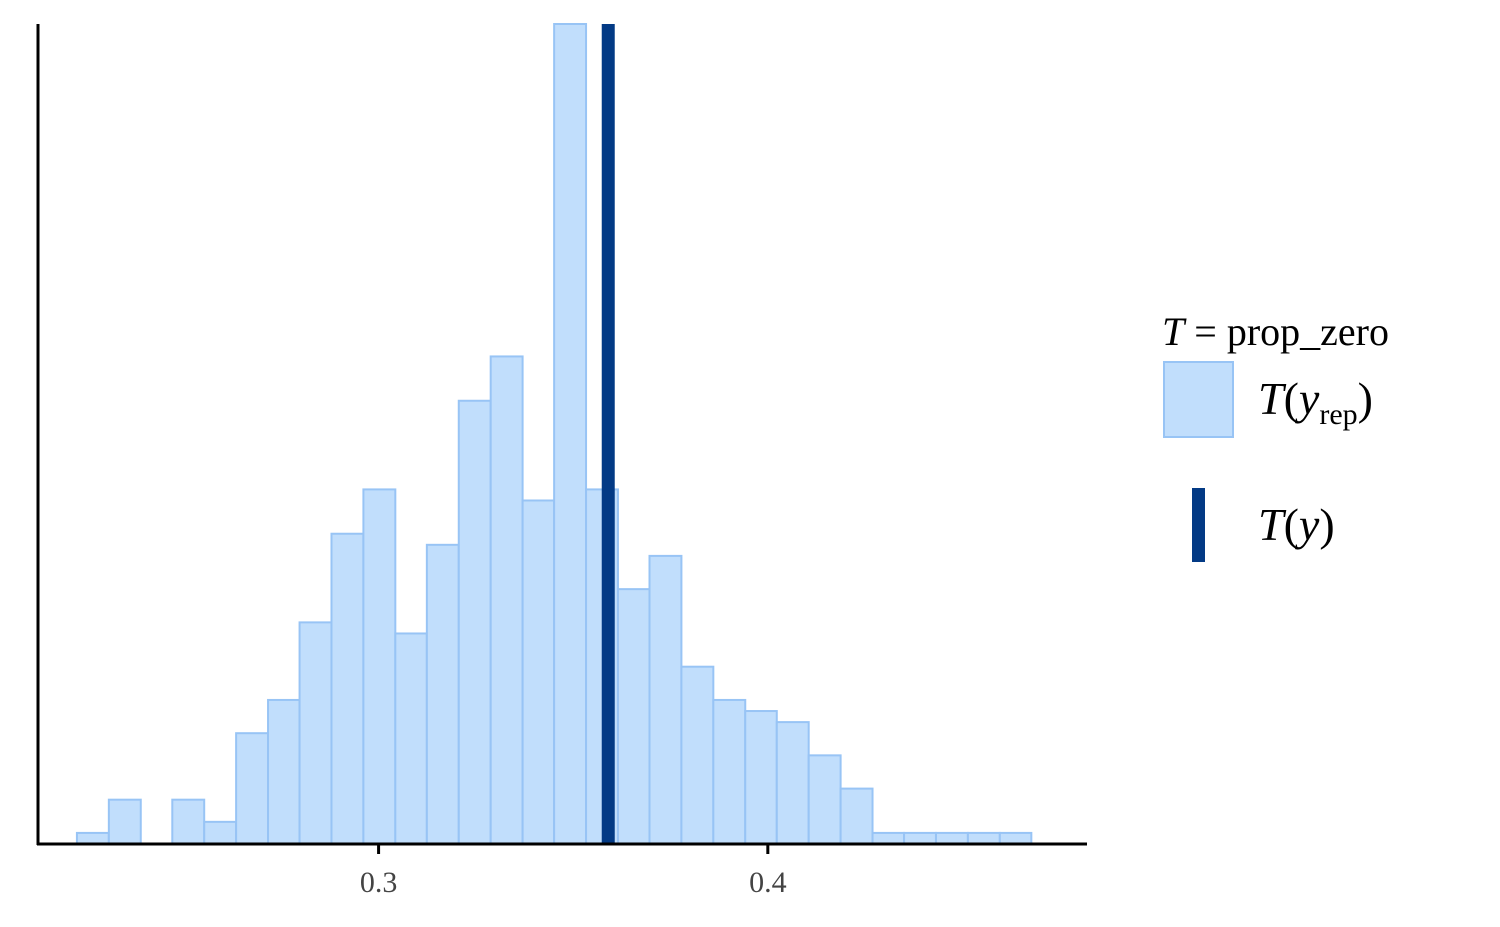 The width and height of the screenshot is (1500, 927). What do you see at coordinates (1198, 525) in the screenshot?
I see `legend-key-observed` at bounding box center [1198, 525].